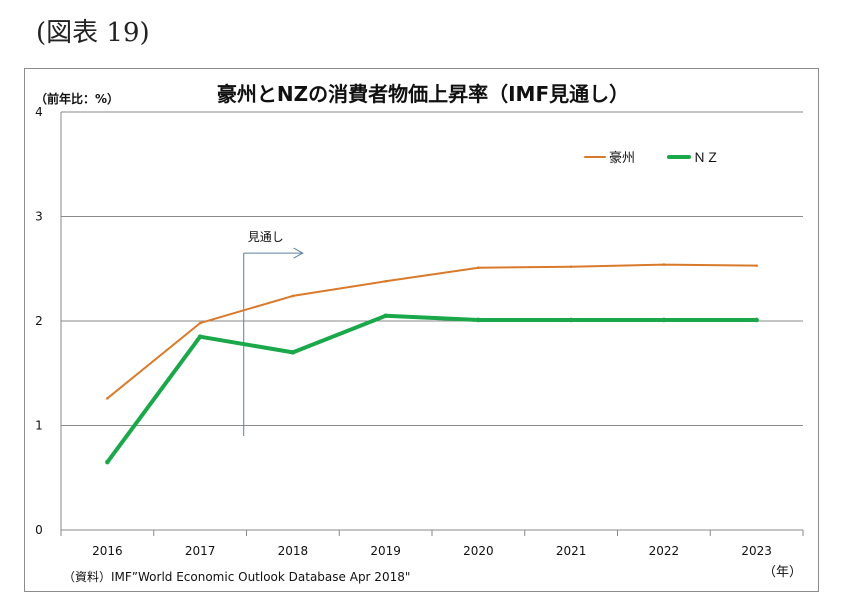 The width and height of the screenshot is (852, 611). What do you see at coordinates (385, 316) in the screenshot?
I see `data-point-1-2019` at bounding box center [385, 316].